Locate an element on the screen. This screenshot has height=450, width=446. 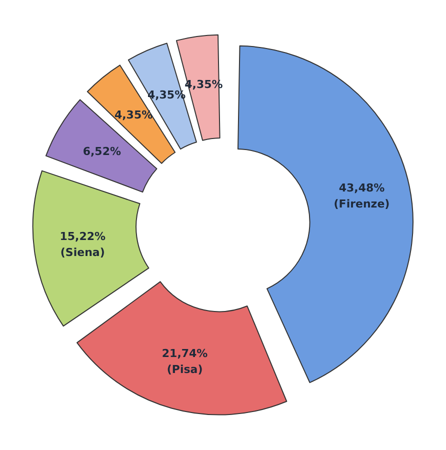
data-label: 4,35% is located at coordinates (133, 115).